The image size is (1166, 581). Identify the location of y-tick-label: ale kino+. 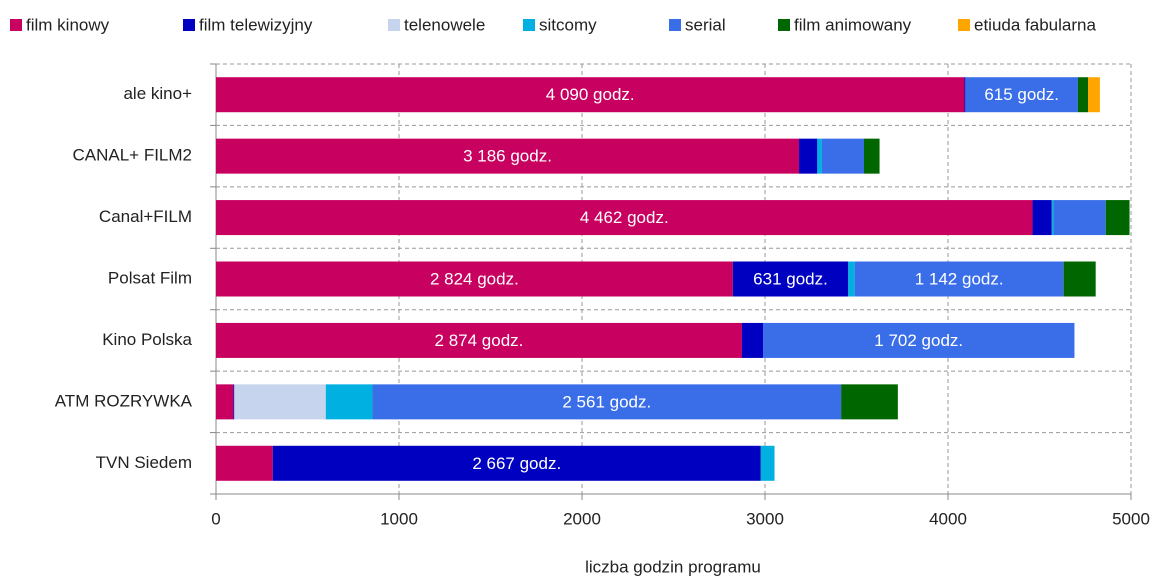
(157, 93).